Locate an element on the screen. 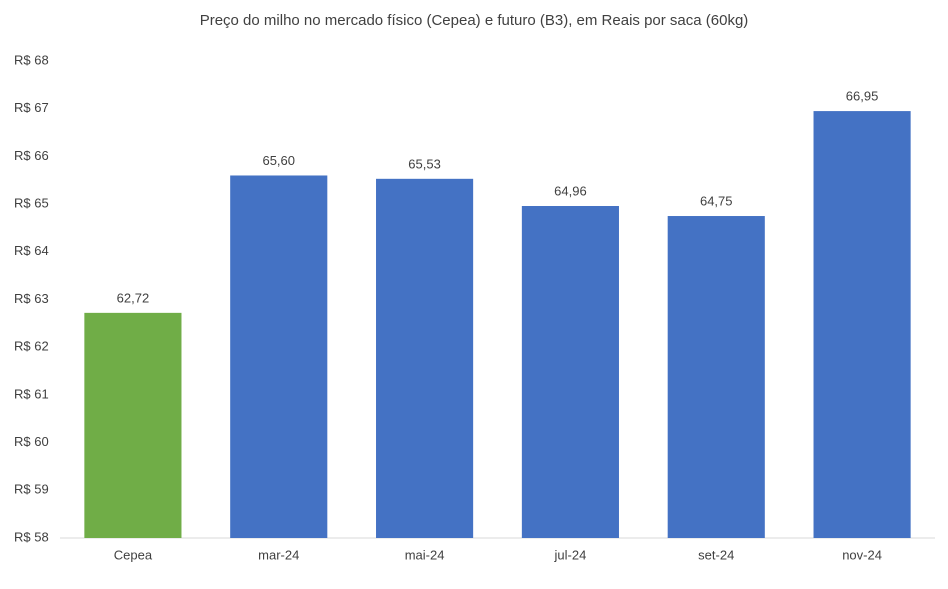 The width and height of the screenshot is (948, 589). y-tick-label: R$ 65 is located at coordinates (31, 203).